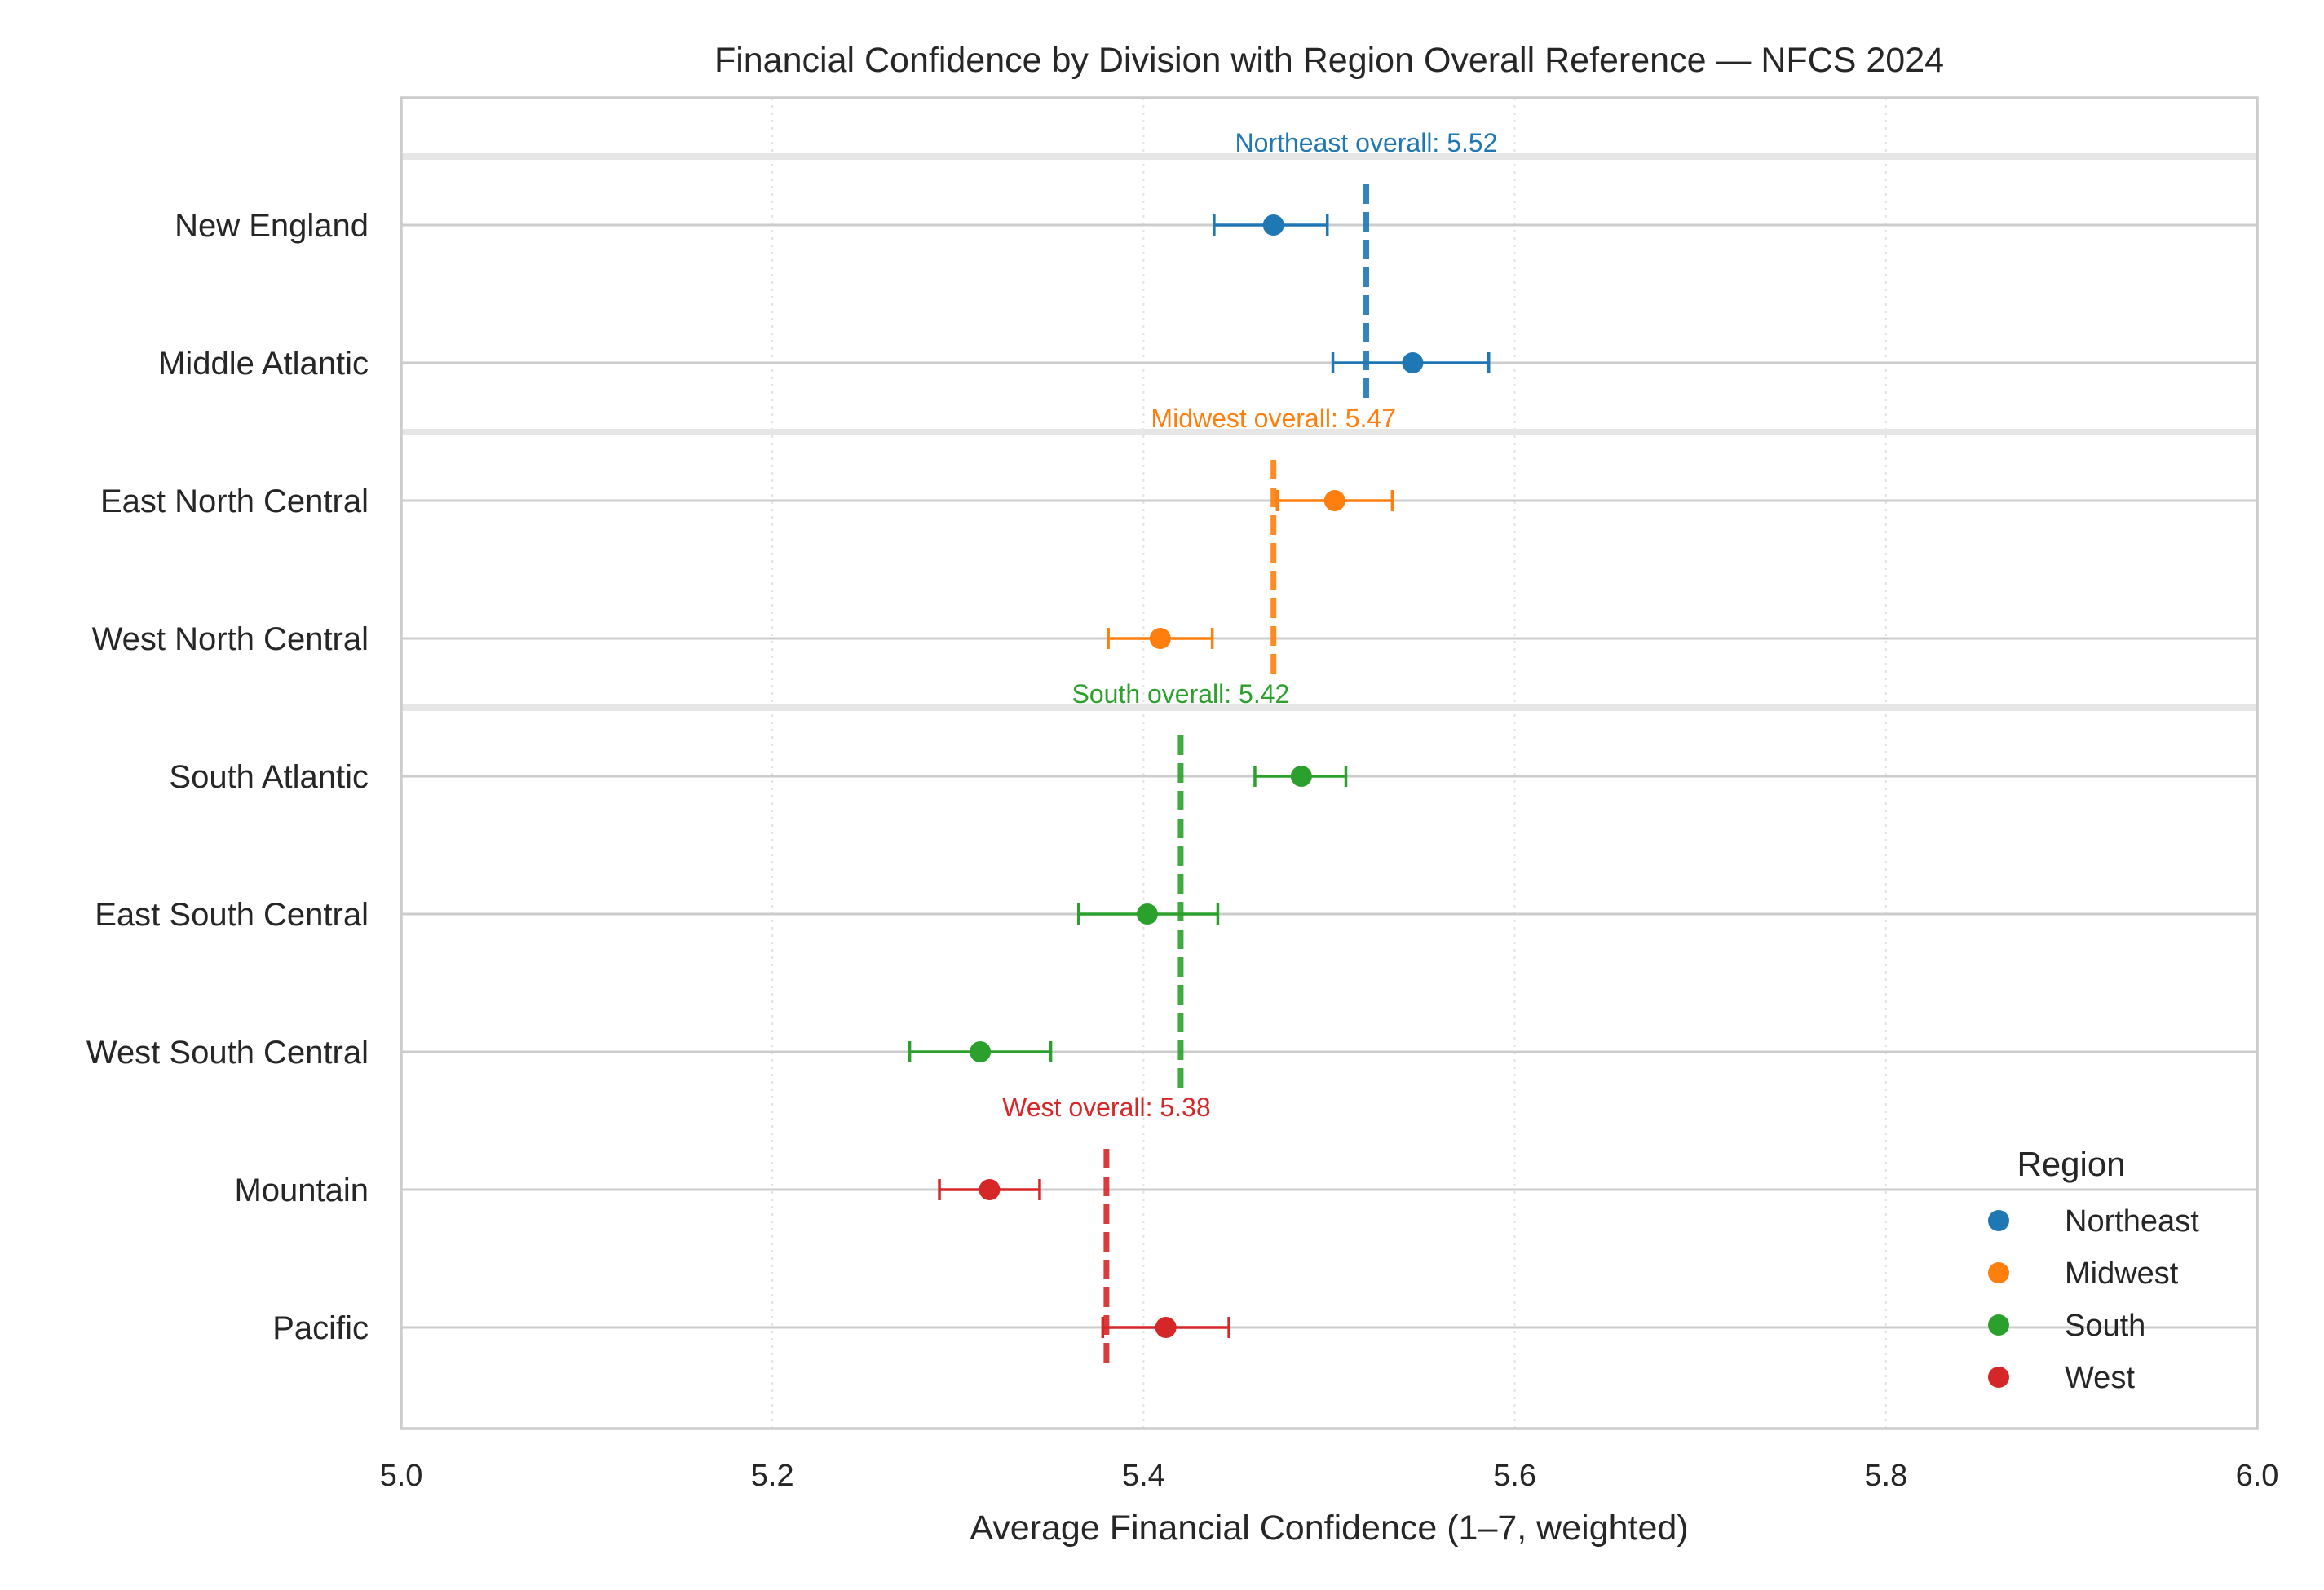 The image size is (2324, 1590). What do you see at coordinates (2122, 1274) in the screenshot?
I see `legend-label: Midwest` at bounding box center [2122, 1274].